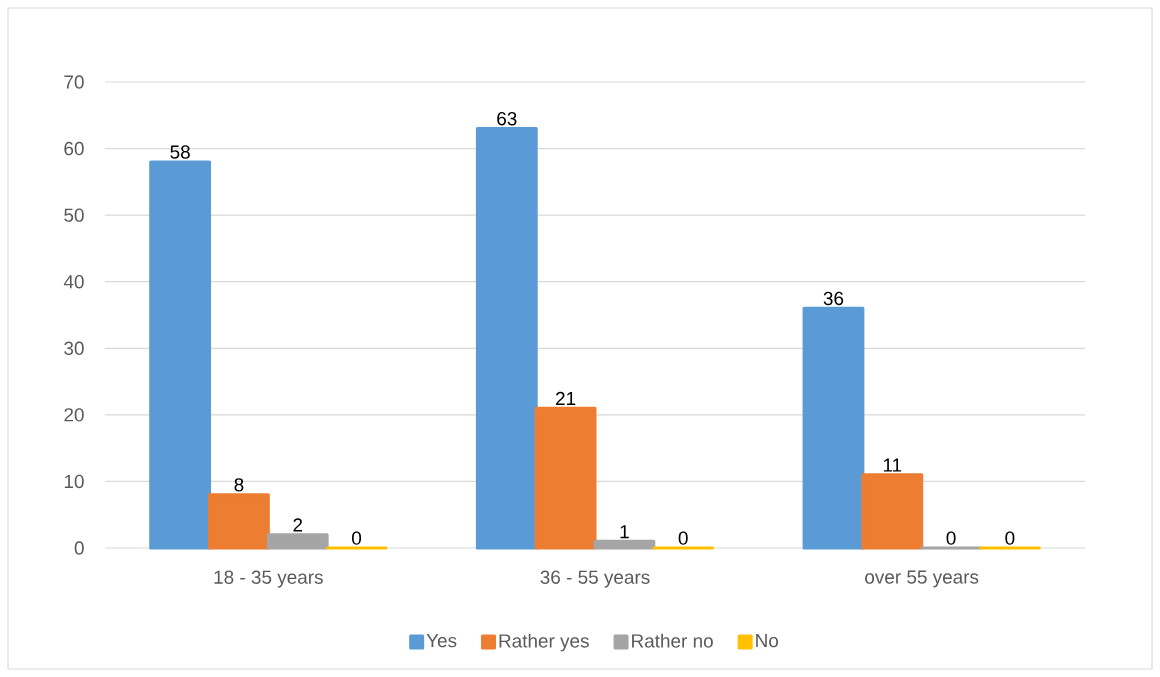  I want to click on y-tick-label: 70, so click(74, 82).